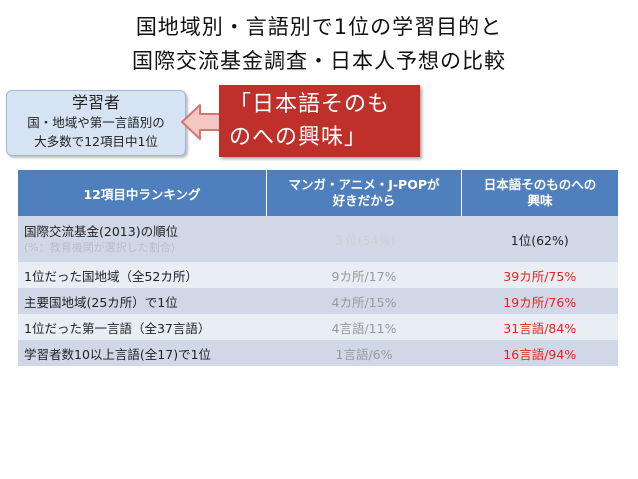 The height and width of the screenshot is (479, 638). I want to click on learner-line-1: 国・地域や第一言語別の, so click(96, 122).